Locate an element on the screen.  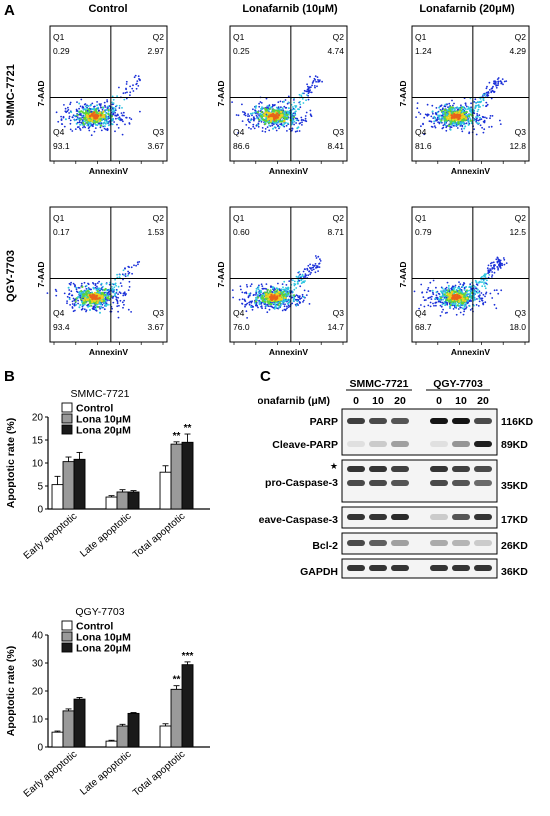
cell-line-label-smmc7721: SMMC-7721 is located at coordinates (379, 384).